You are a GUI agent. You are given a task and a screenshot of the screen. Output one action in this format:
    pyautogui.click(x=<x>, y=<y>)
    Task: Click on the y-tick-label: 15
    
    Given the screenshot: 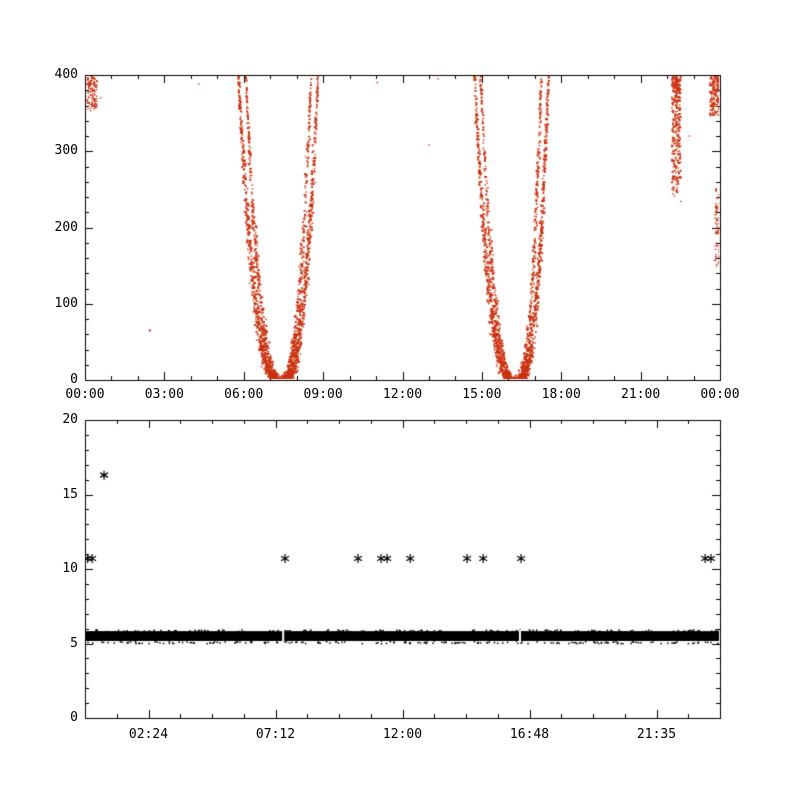 What is the action you would take?
    pyautogui.click(x=70, y=494)
    